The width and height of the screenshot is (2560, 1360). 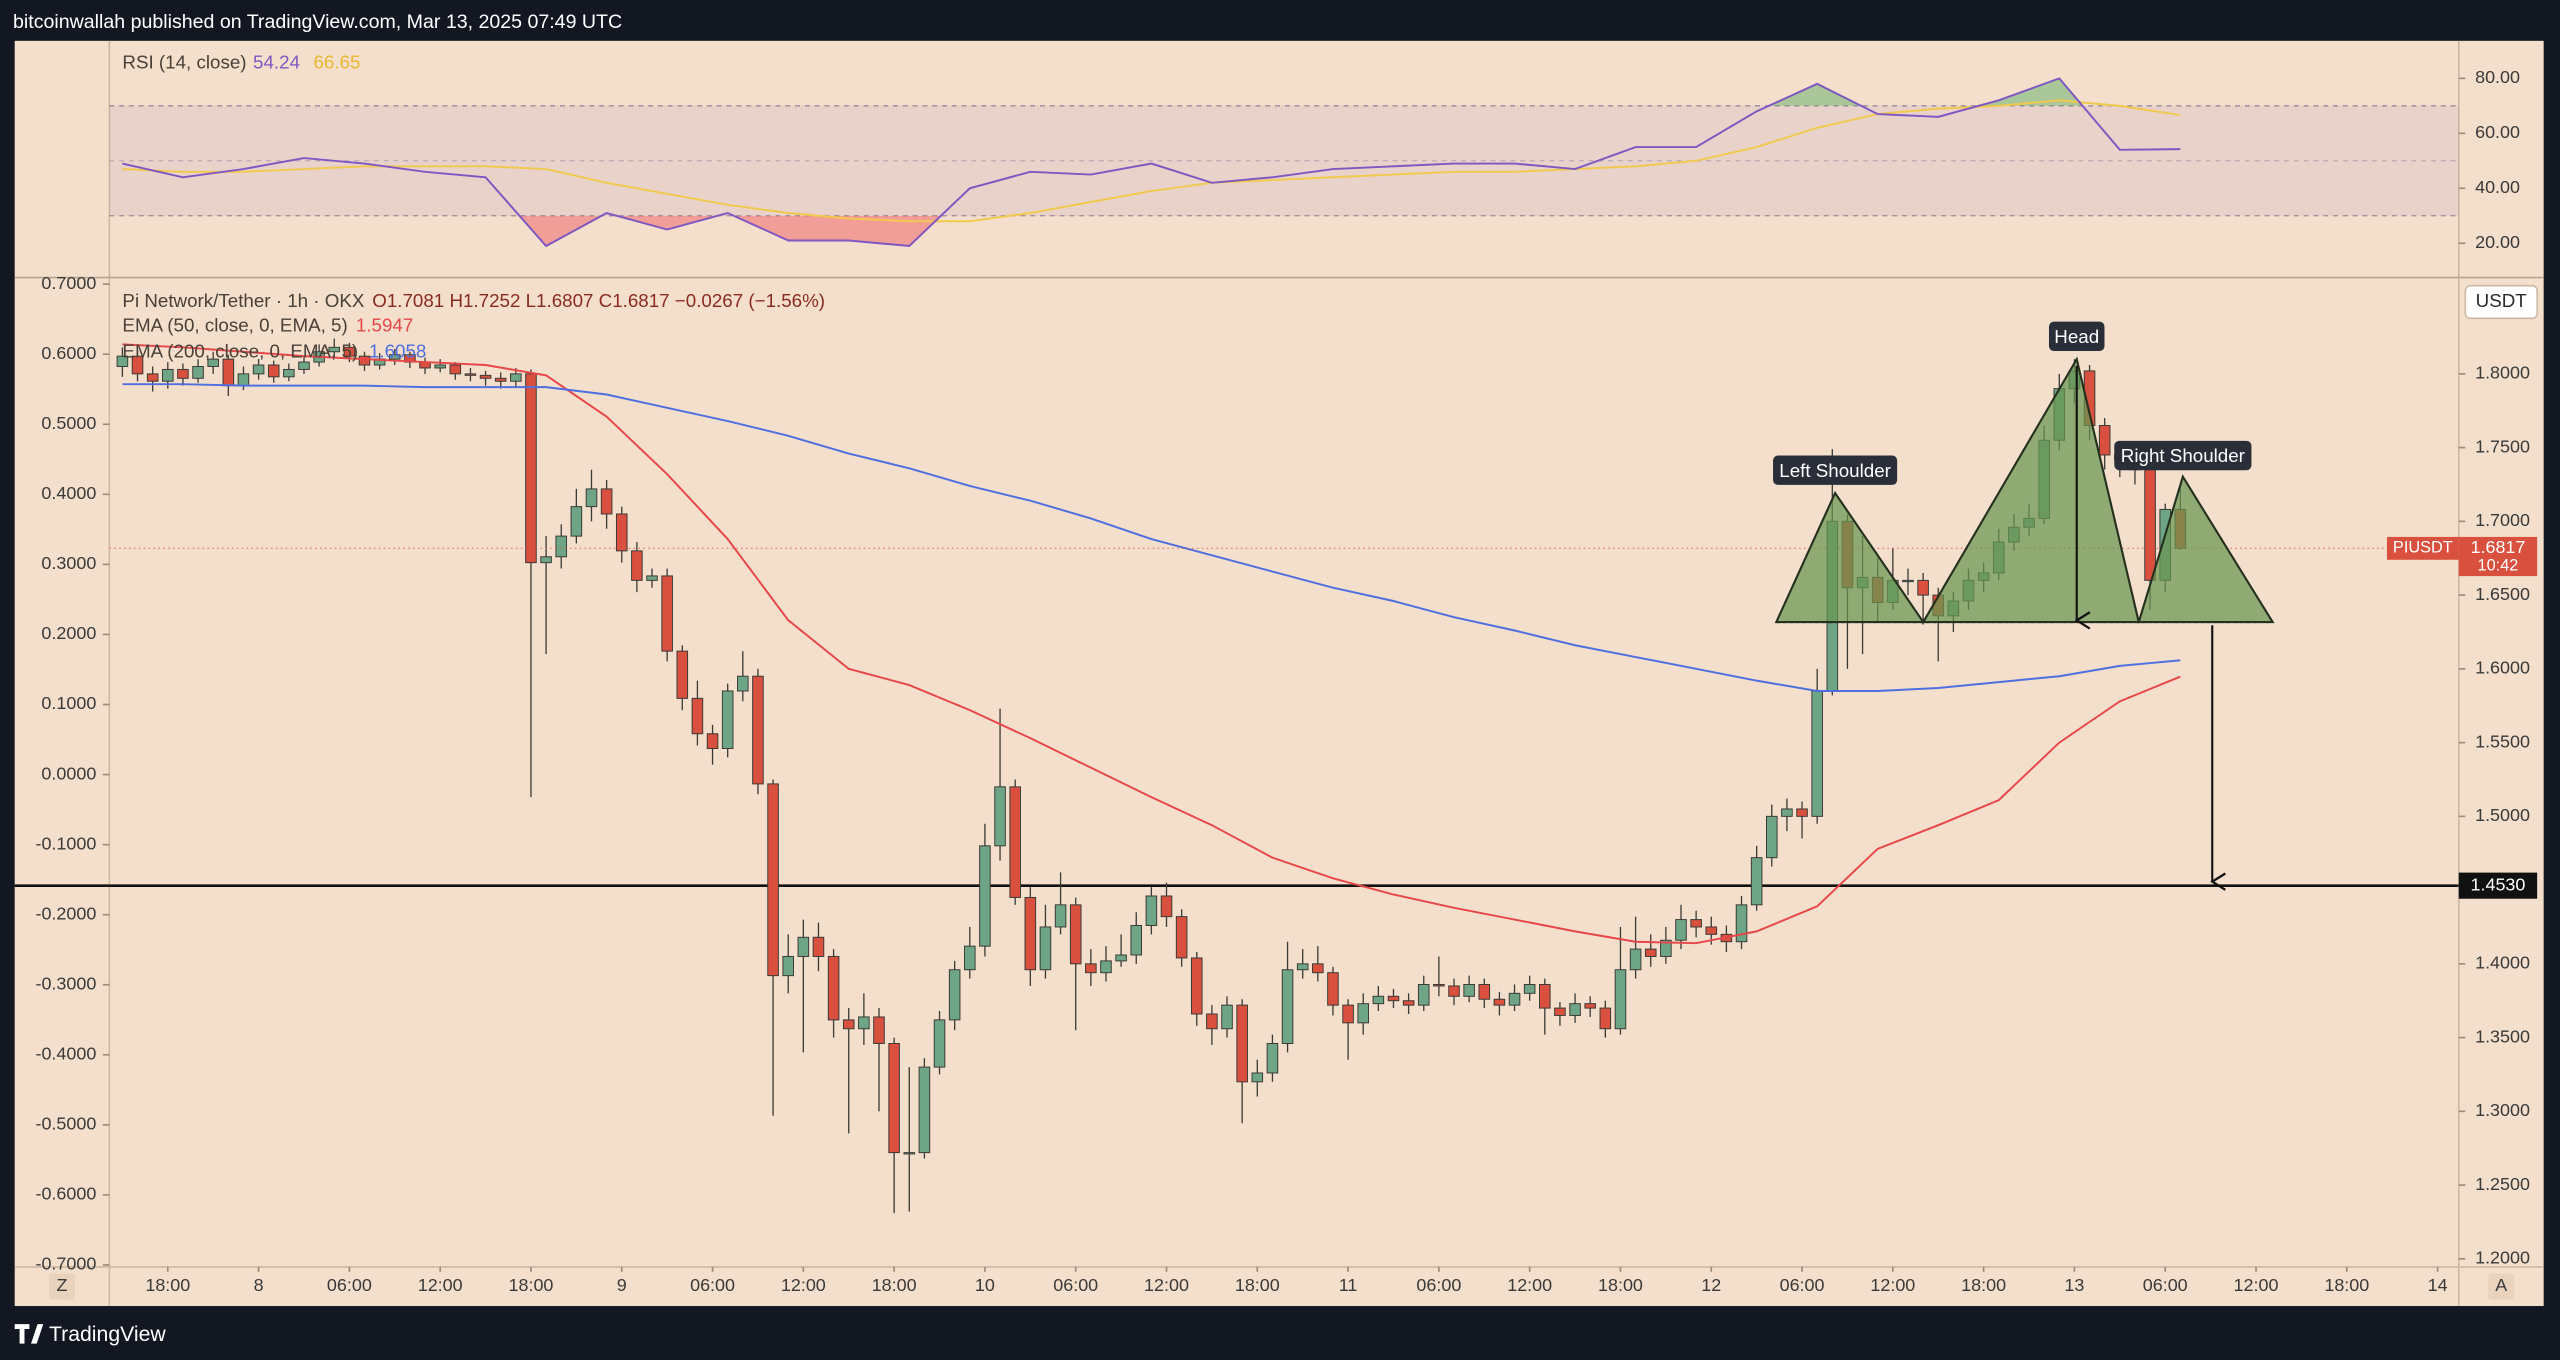 I want to click on rsi-pane, so click(x=1284, y=162).